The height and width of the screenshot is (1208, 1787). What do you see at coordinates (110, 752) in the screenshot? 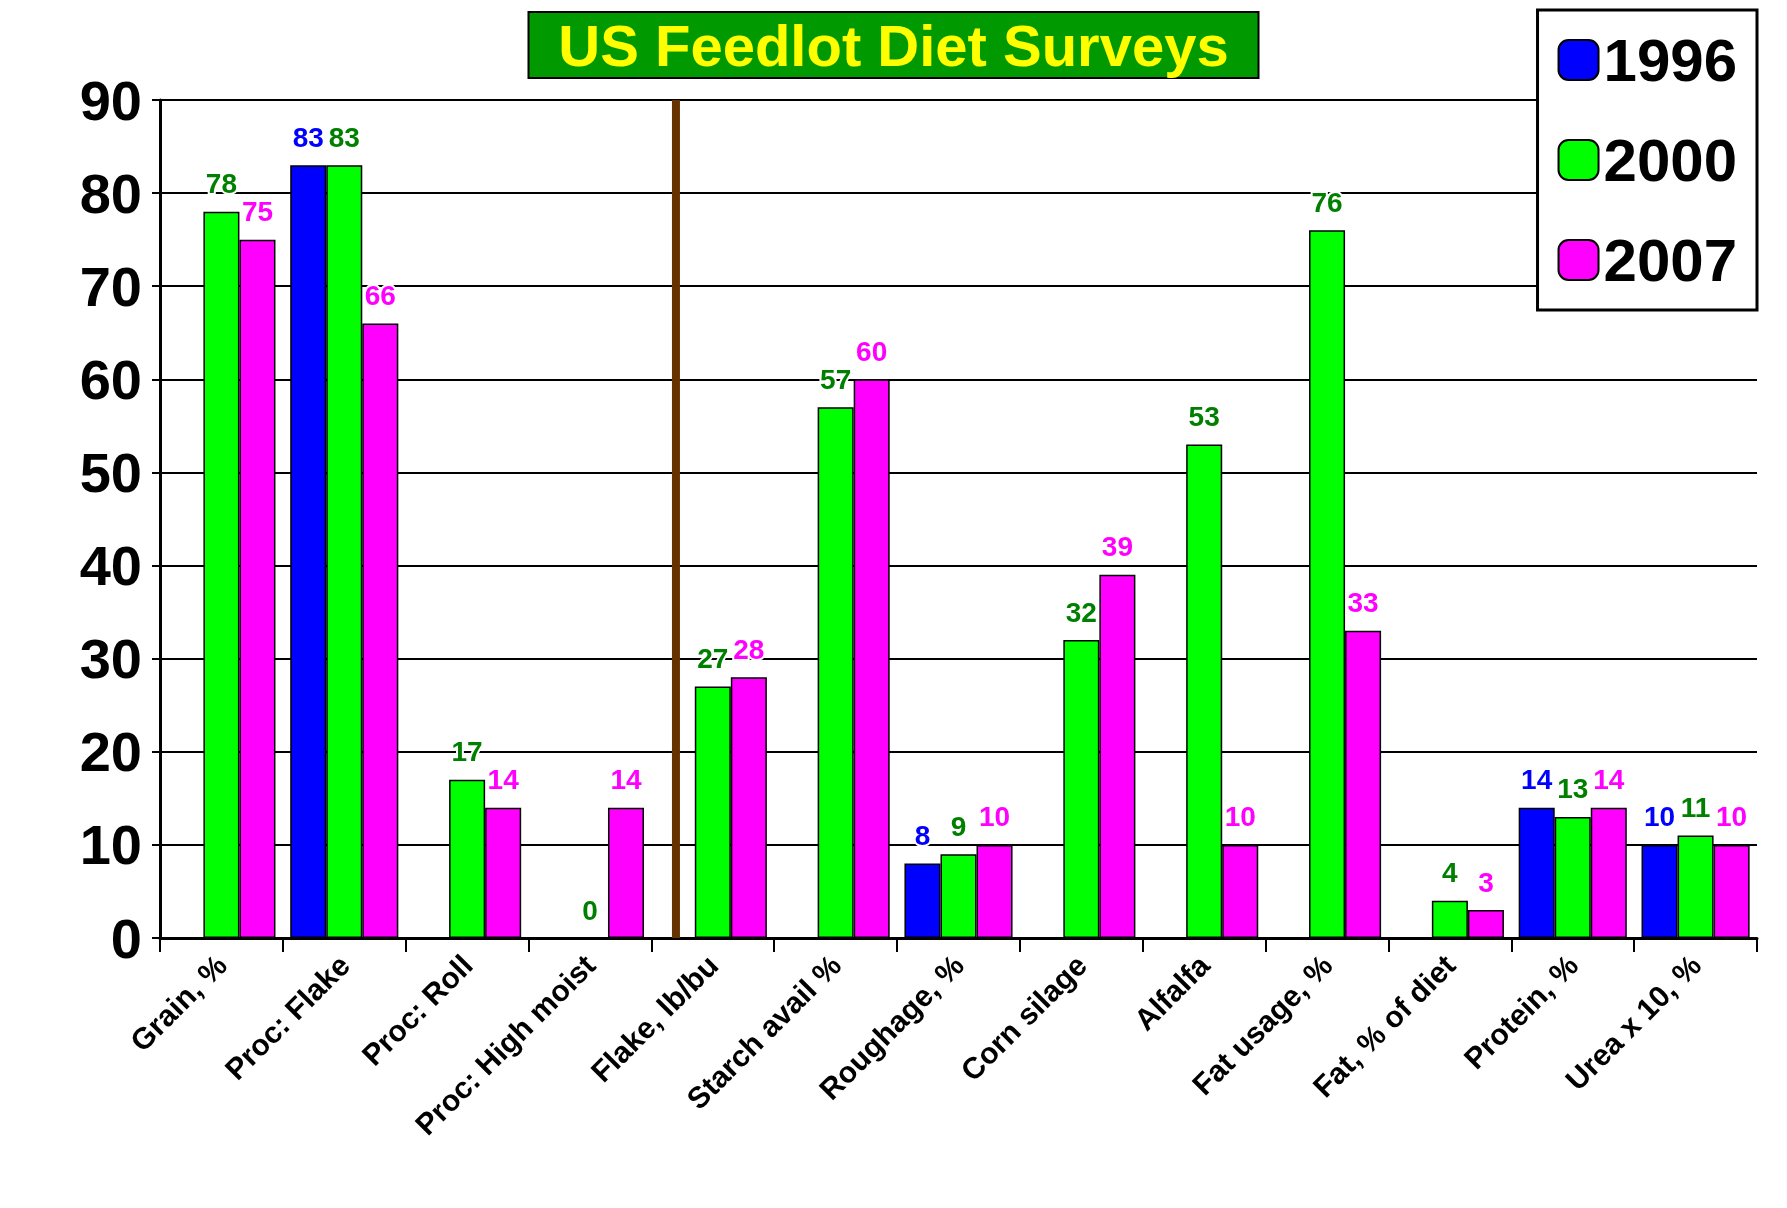
I see `y-tick-label: 20` at bounding box center [110, 752].